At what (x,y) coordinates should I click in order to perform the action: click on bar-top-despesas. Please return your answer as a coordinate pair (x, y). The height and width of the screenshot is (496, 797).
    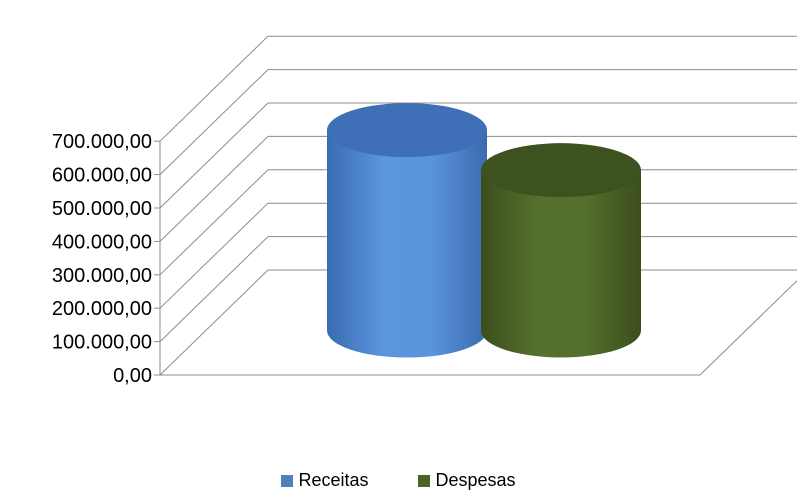
    Looking at the image, I should click on (561, 170).